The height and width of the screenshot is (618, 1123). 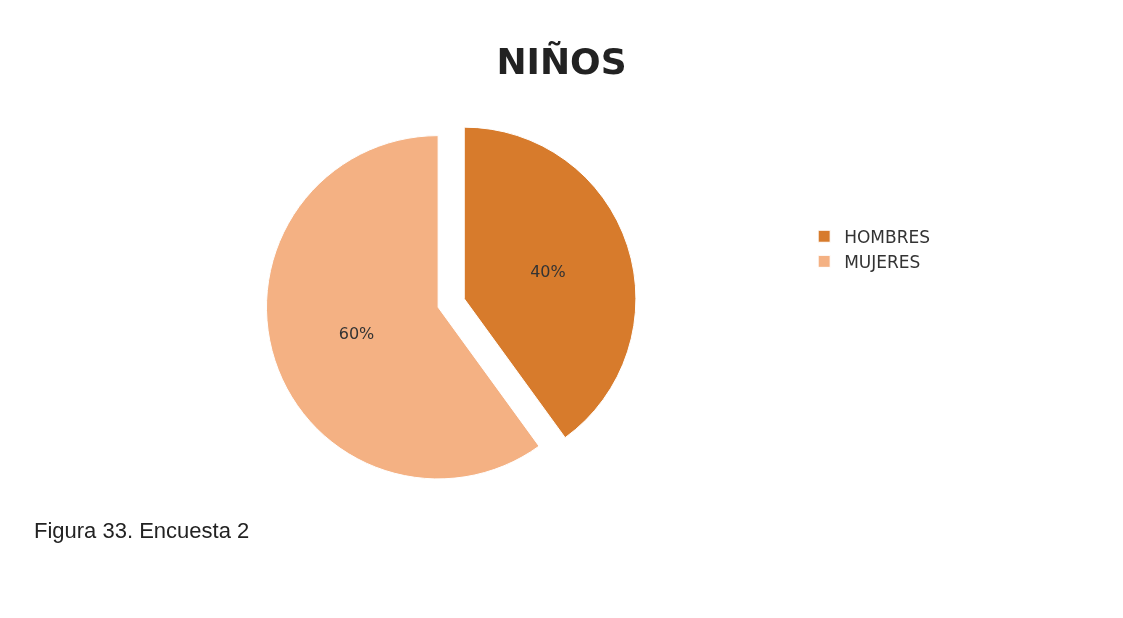 I want to click on data-label: 40%, so click(x=548, y=272).